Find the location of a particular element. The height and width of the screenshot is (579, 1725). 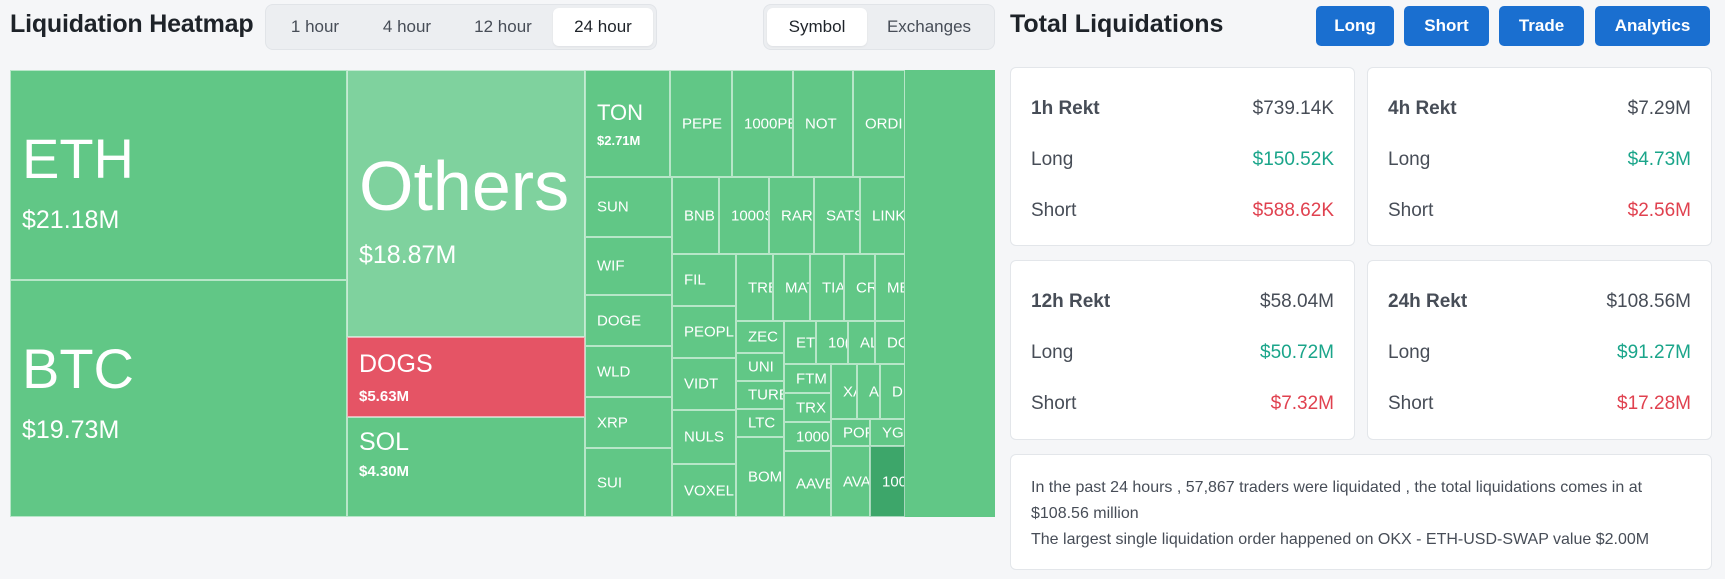

heatmap-tile: LTC is located at coordinates (760, 423).